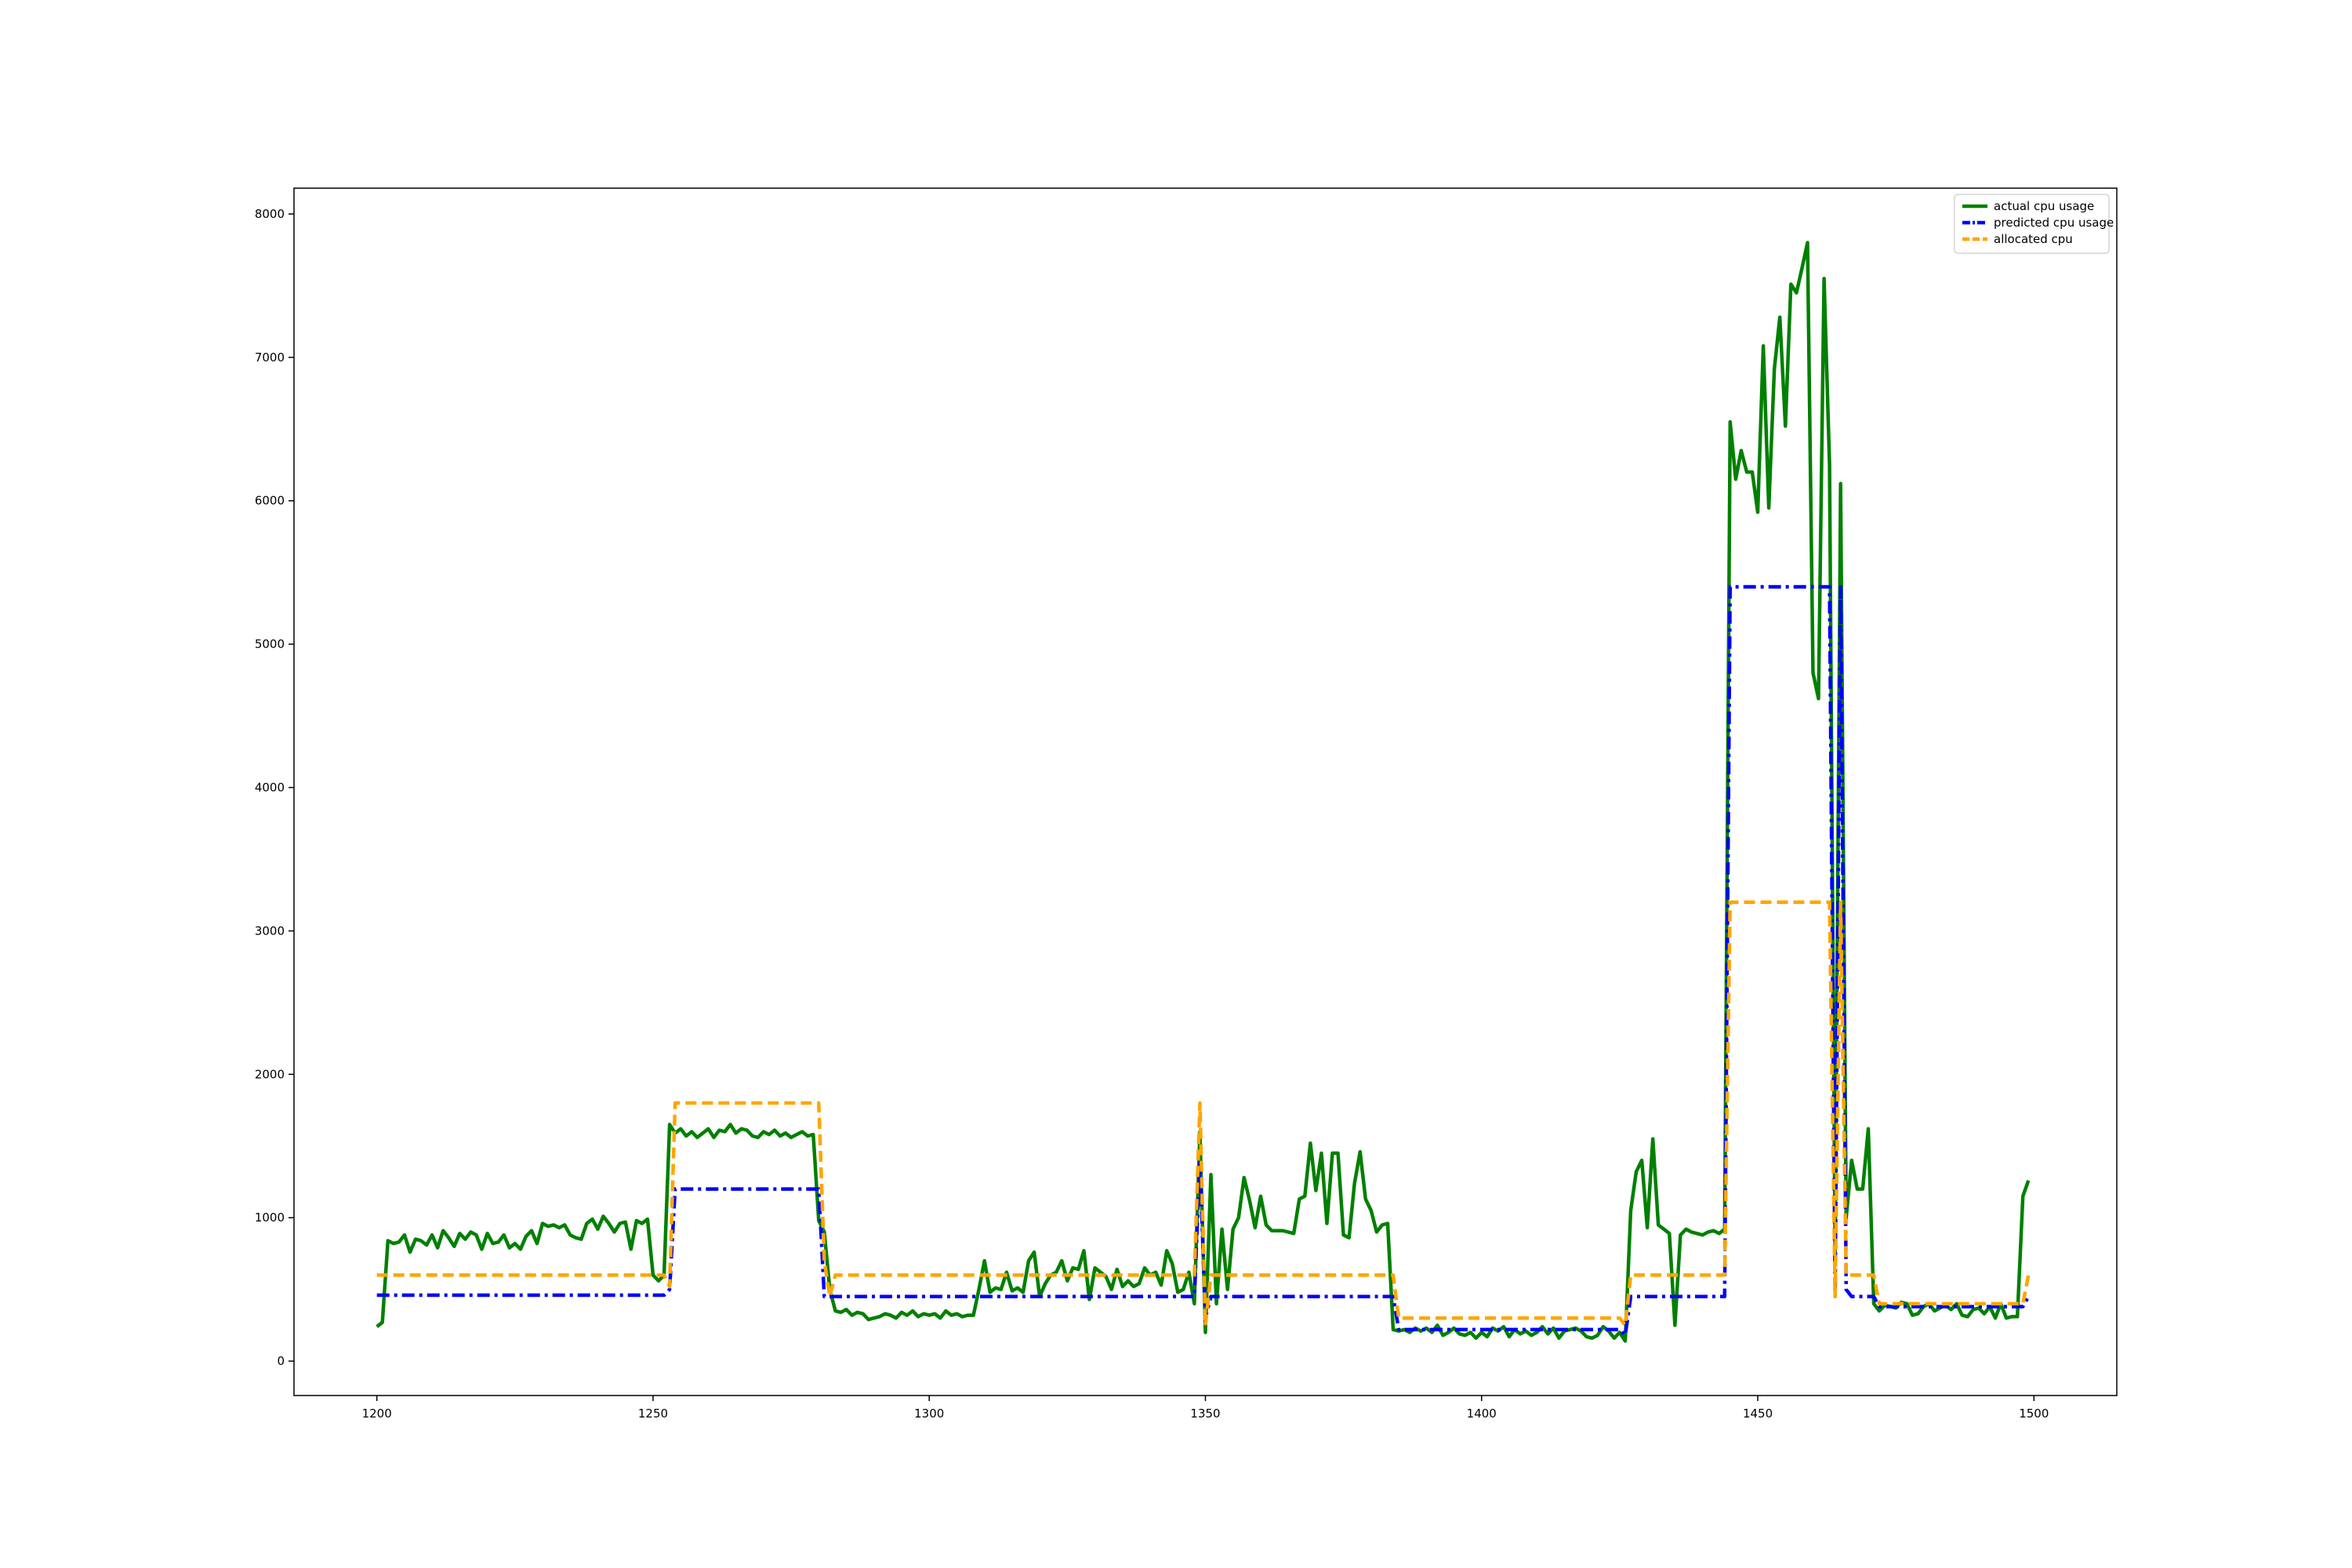  What do you see at coordinates (377, 1413) in the screenshot?
I see `x-tick-label-0: 1200` at bounding box center [377, 1413].